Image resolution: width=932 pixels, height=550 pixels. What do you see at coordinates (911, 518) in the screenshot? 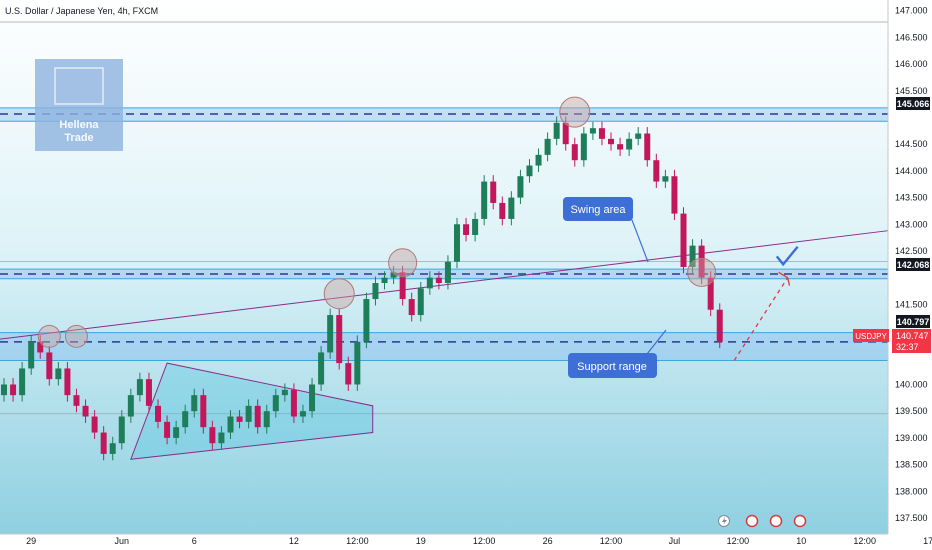
I see `y-tick-label: 137.500` at bounding box center [911, 518].